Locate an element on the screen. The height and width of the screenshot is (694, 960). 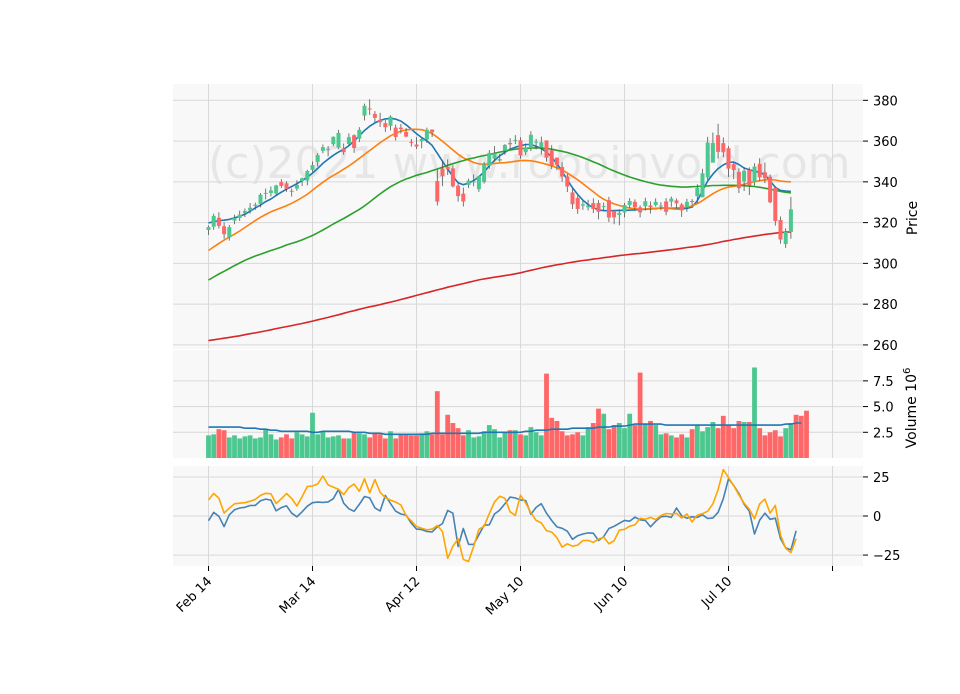
price-overlay-line is located at coordinates (499, 190).